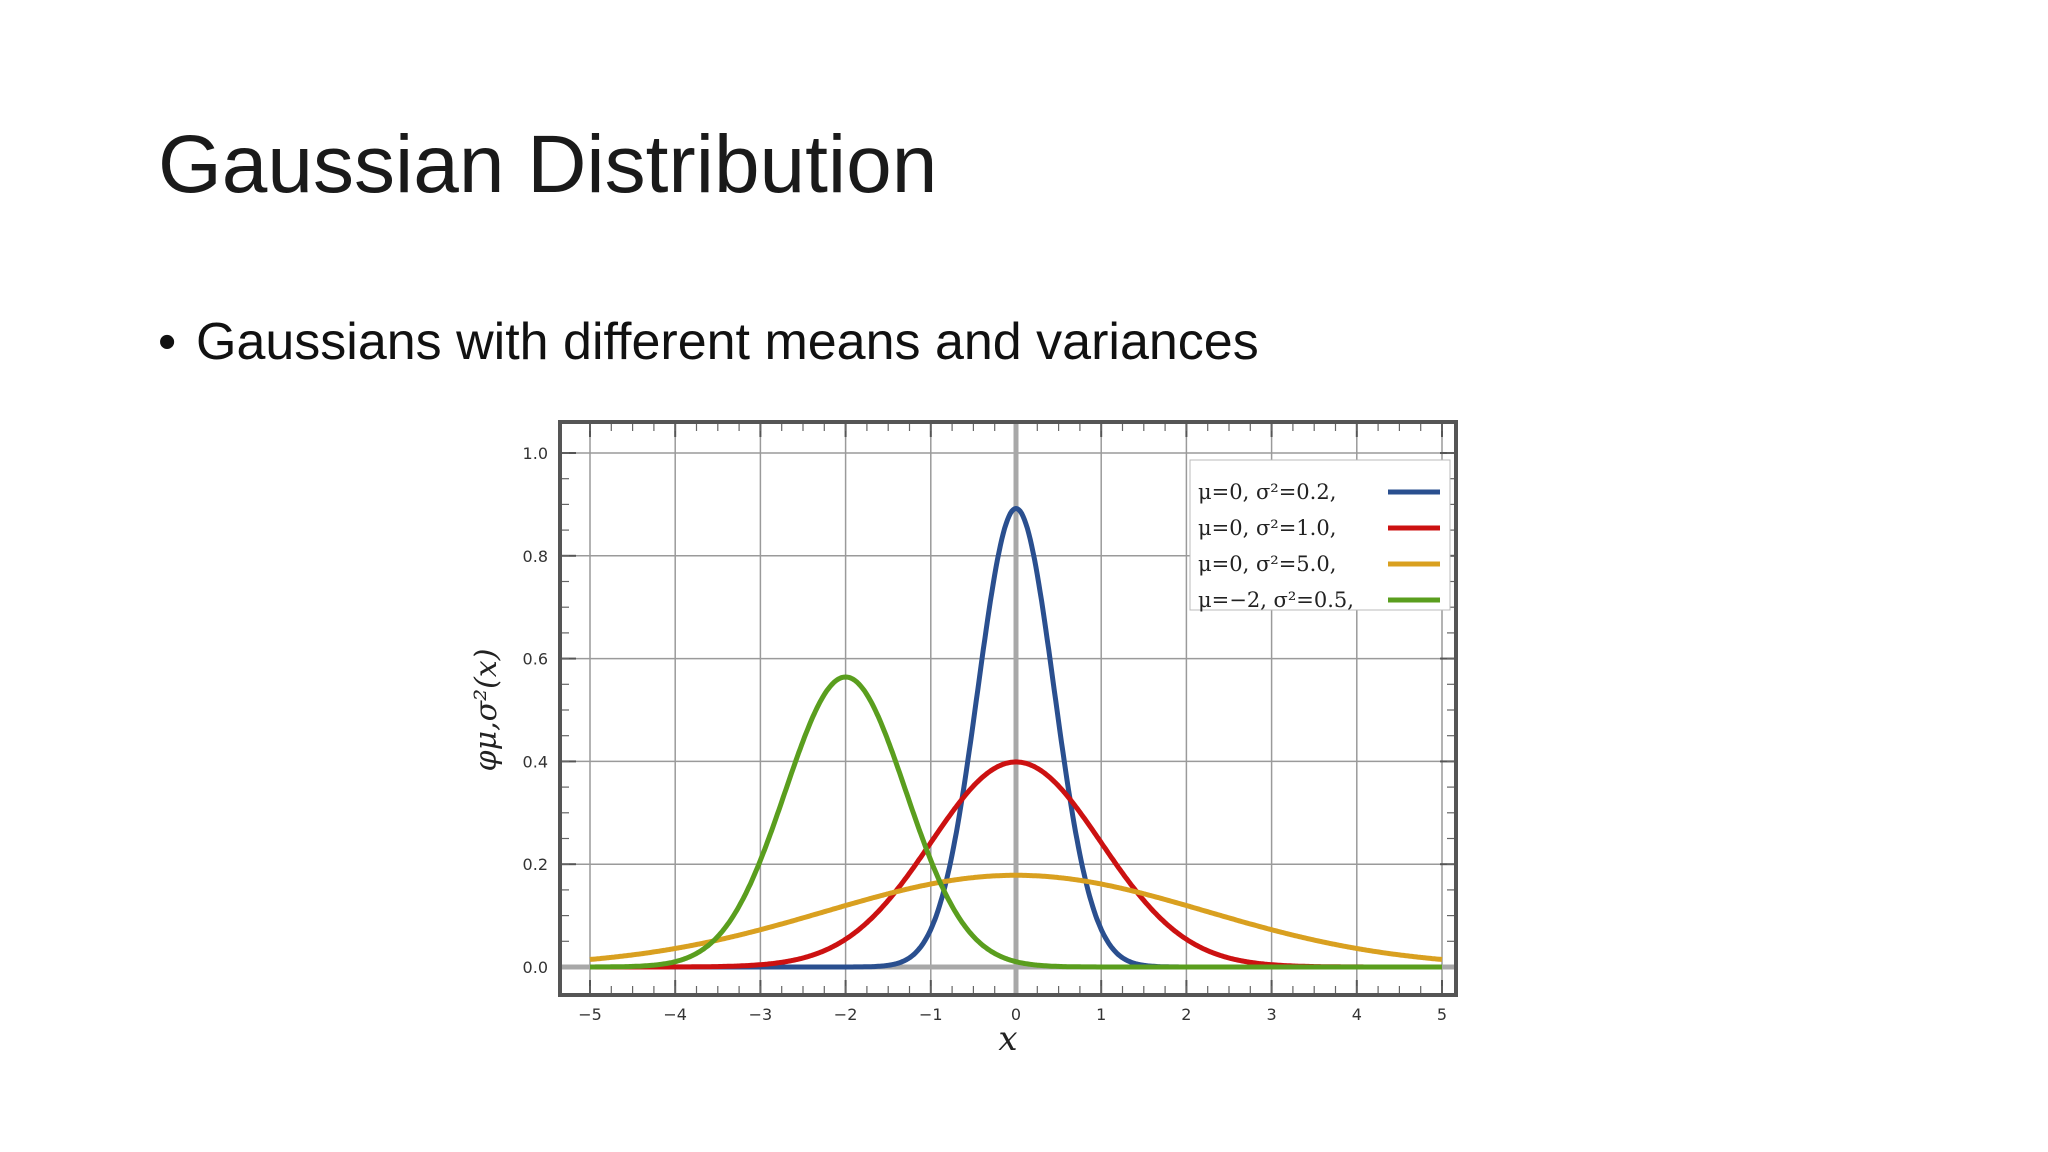 The width and height of the screenshot is (2048, 1152). What do you see at coordinates (1186, 1014) in the screenshot?
I see `x-tick-label: 2` at bounding box center [1186, 1014].